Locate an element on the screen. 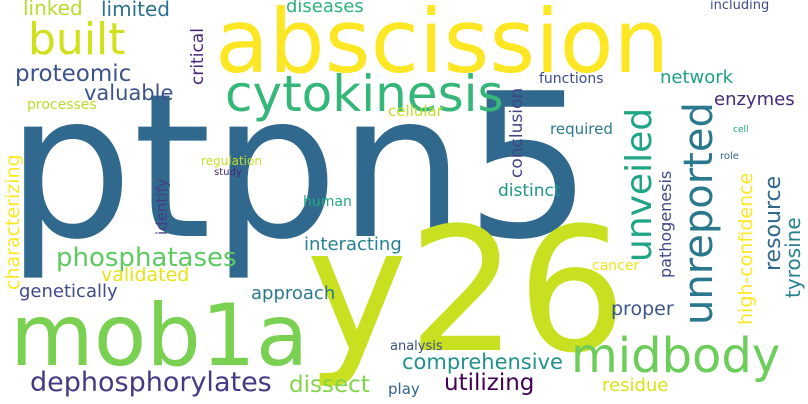 Image resolution: width=808 pixels, height=404 pixels. word-characterizing: characterizing is located at coordinates (13, 222).